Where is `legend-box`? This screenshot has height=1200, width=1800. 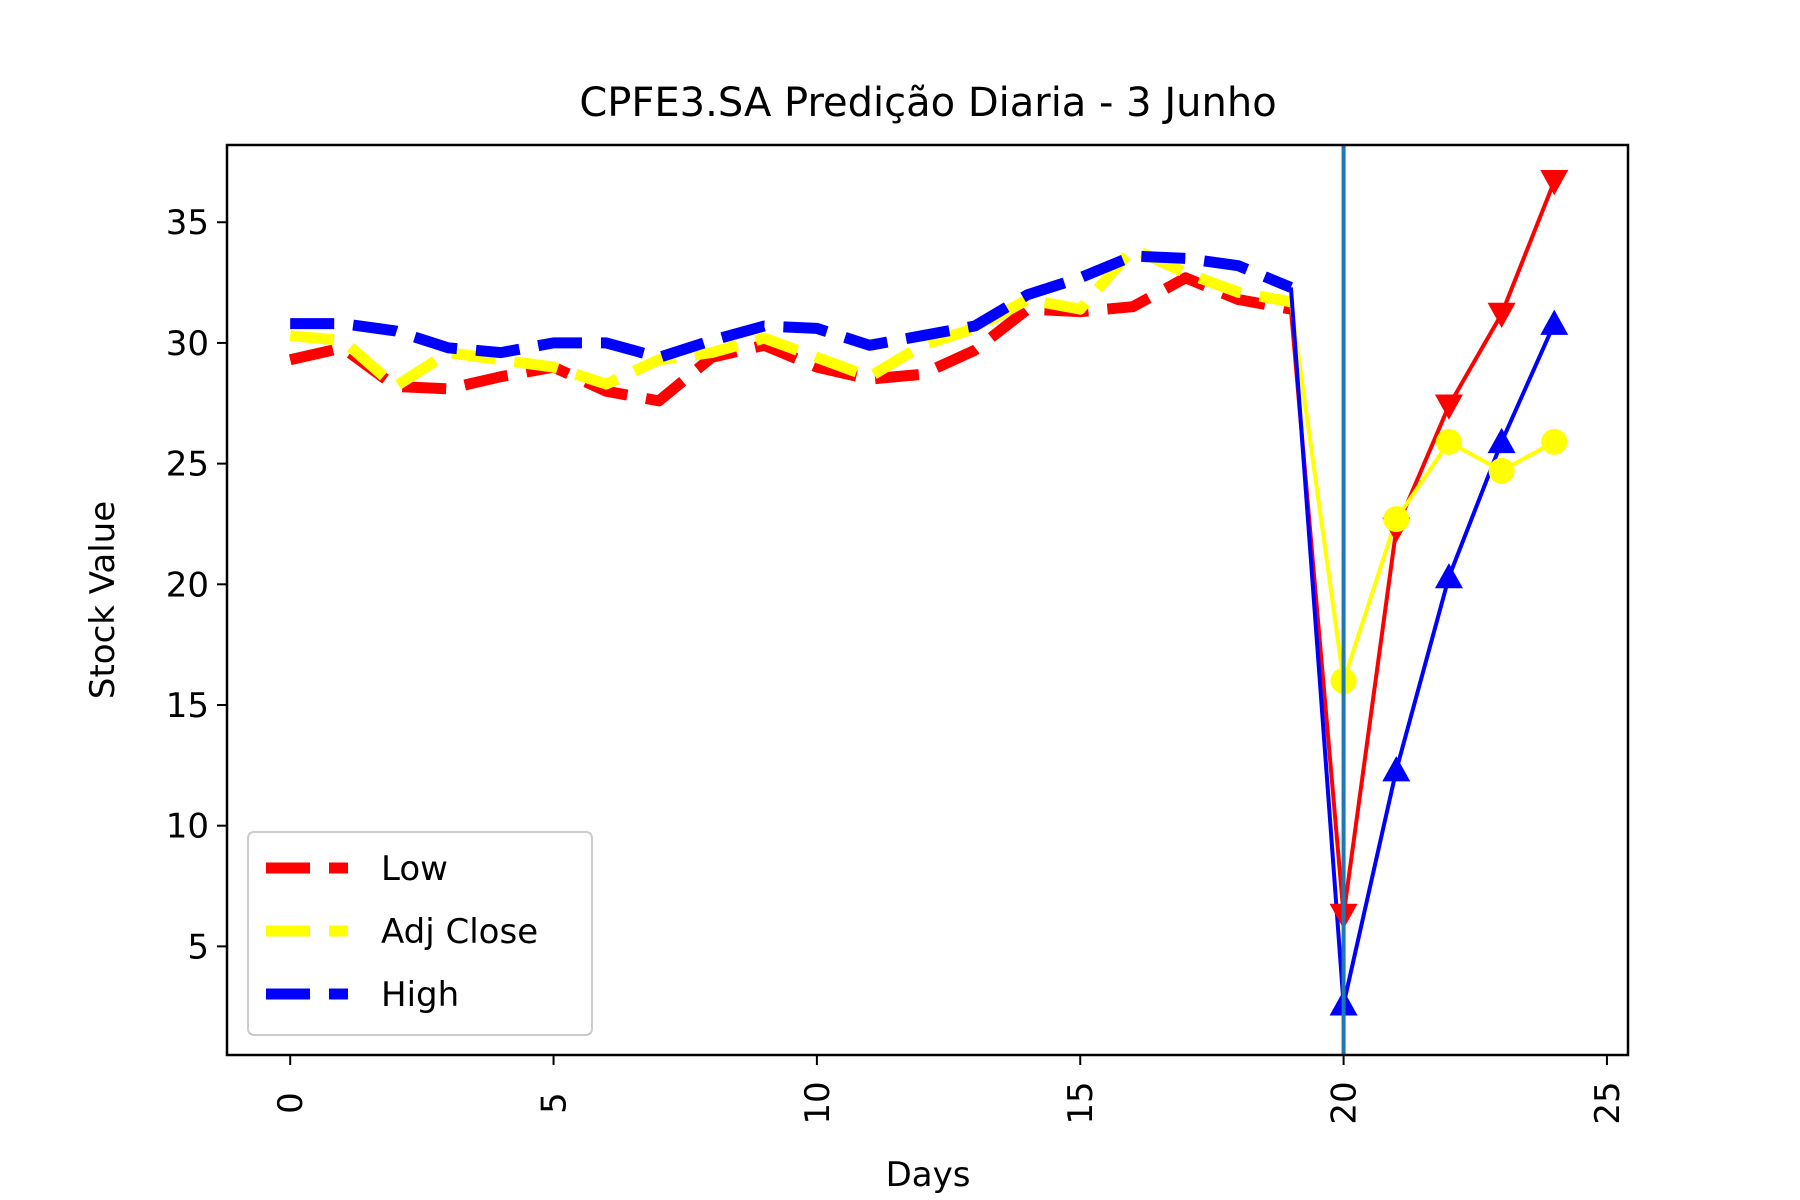
legend-box is located at coordinates (420, 933).